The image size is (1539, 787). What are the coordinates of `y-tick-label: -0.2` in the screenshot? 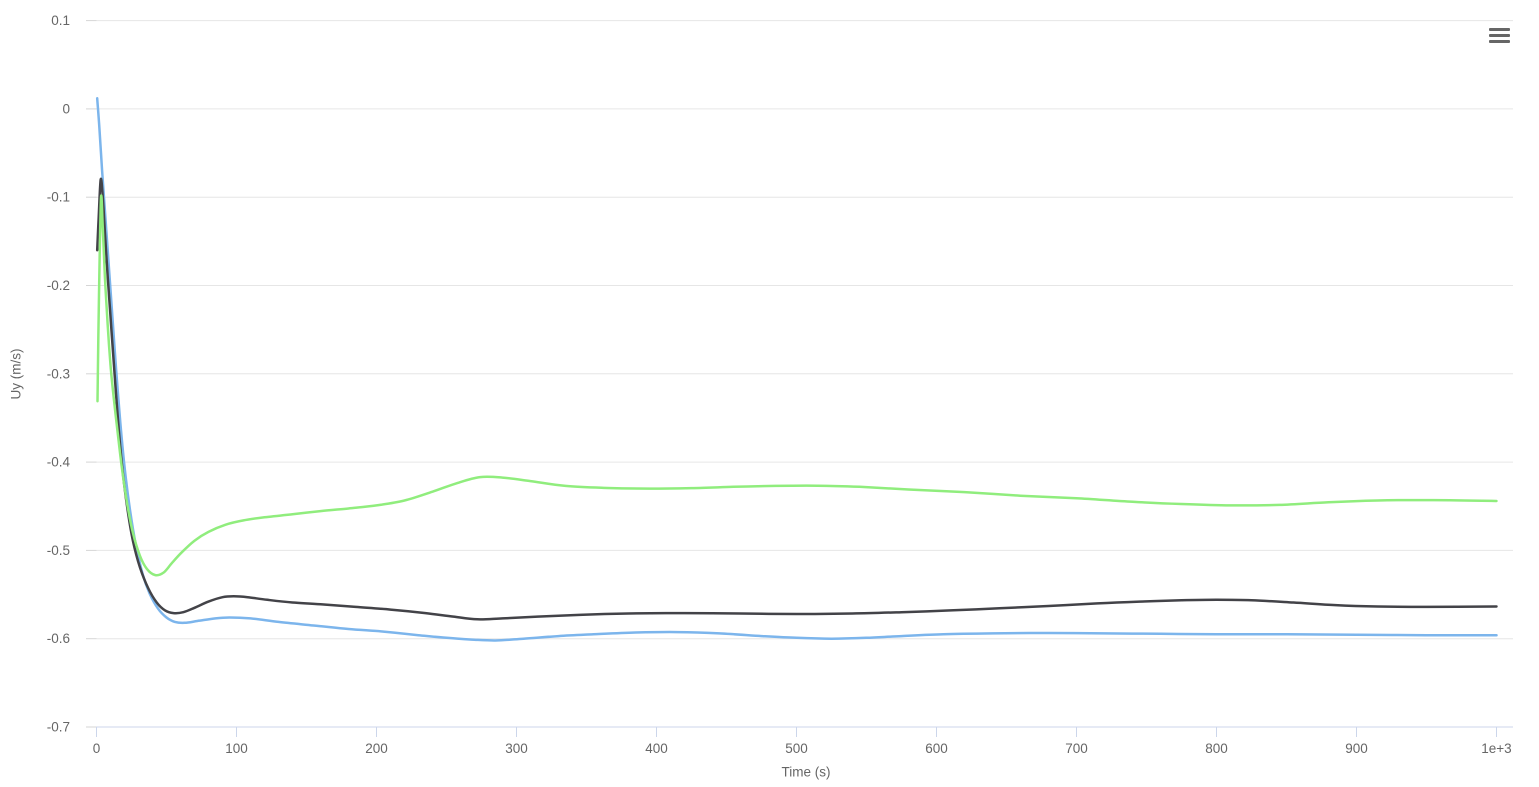 It's located at (58, 285).